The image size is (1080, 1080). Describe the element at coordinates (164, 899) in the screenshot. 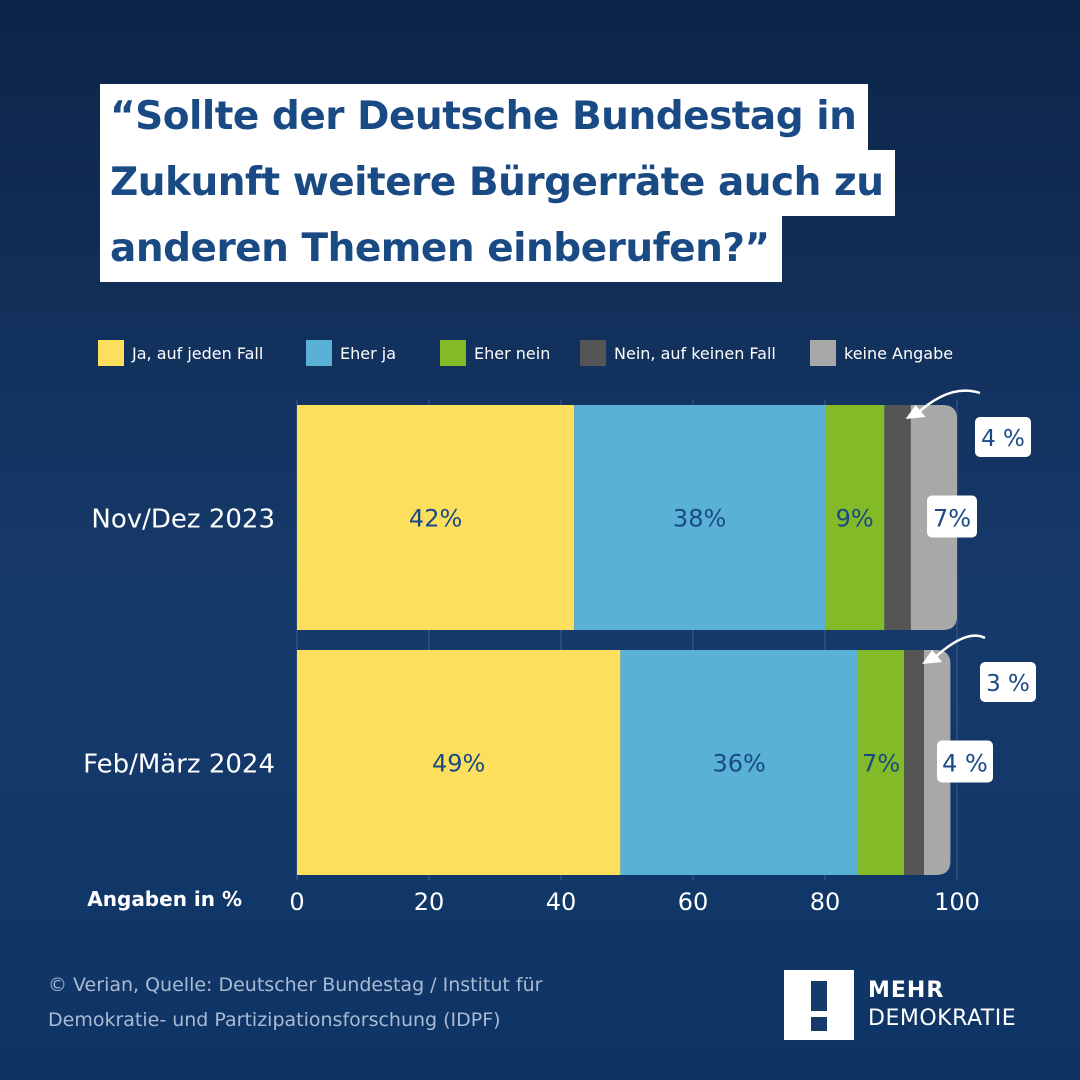

I see `x-axis-label: Angaben in %` at that location.